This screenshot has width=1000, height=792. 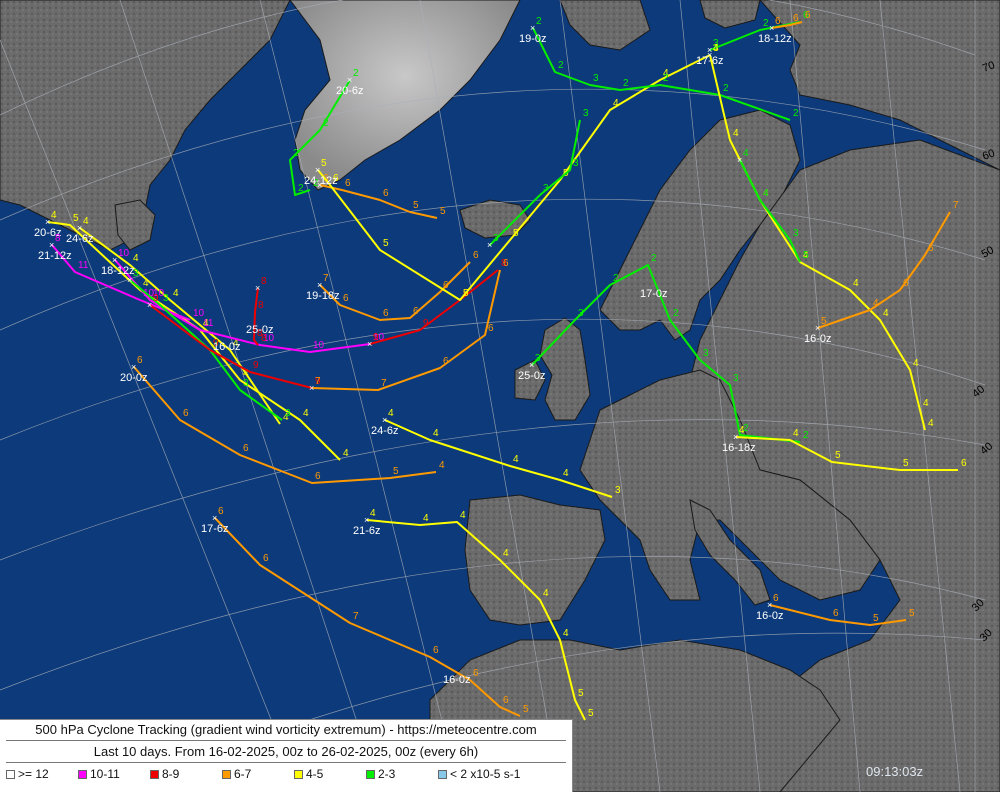 I want to click on track-intensity-label: 8, so click(x=504, y=263).